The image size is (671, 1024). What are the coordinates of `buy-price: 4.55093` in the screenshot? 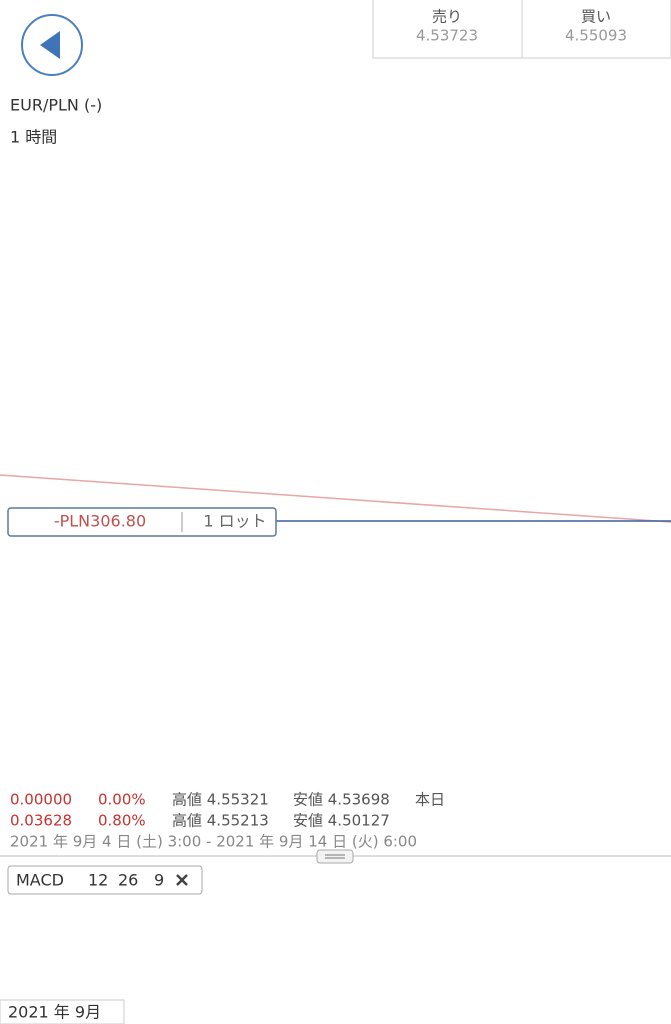 It's located at (596, 36).